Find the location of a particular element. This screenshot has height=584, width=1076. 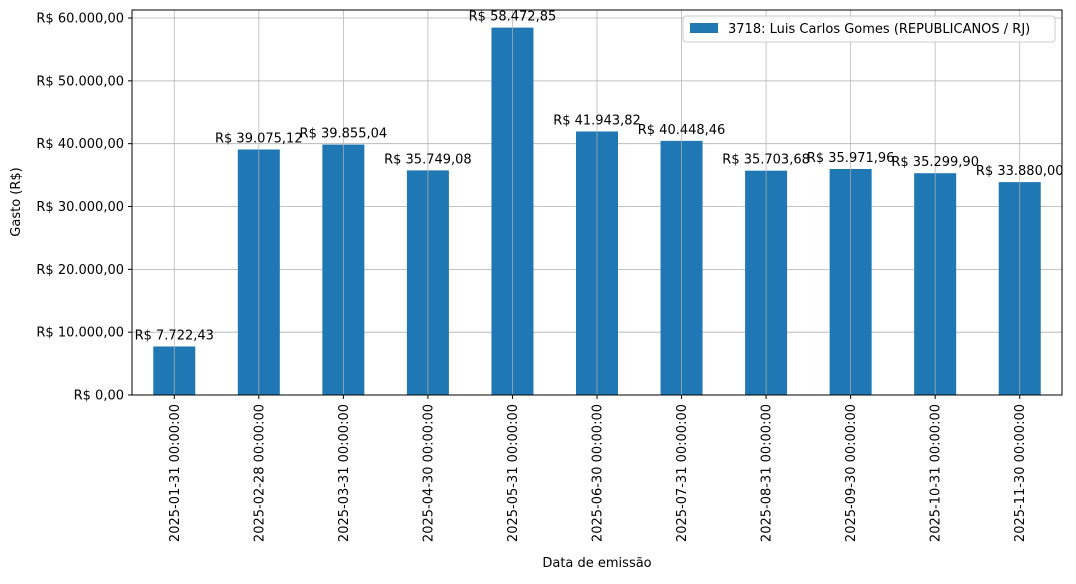

x-tick-label: 2025-11-30 00:00:00 is located at coordinates (1020, 473).